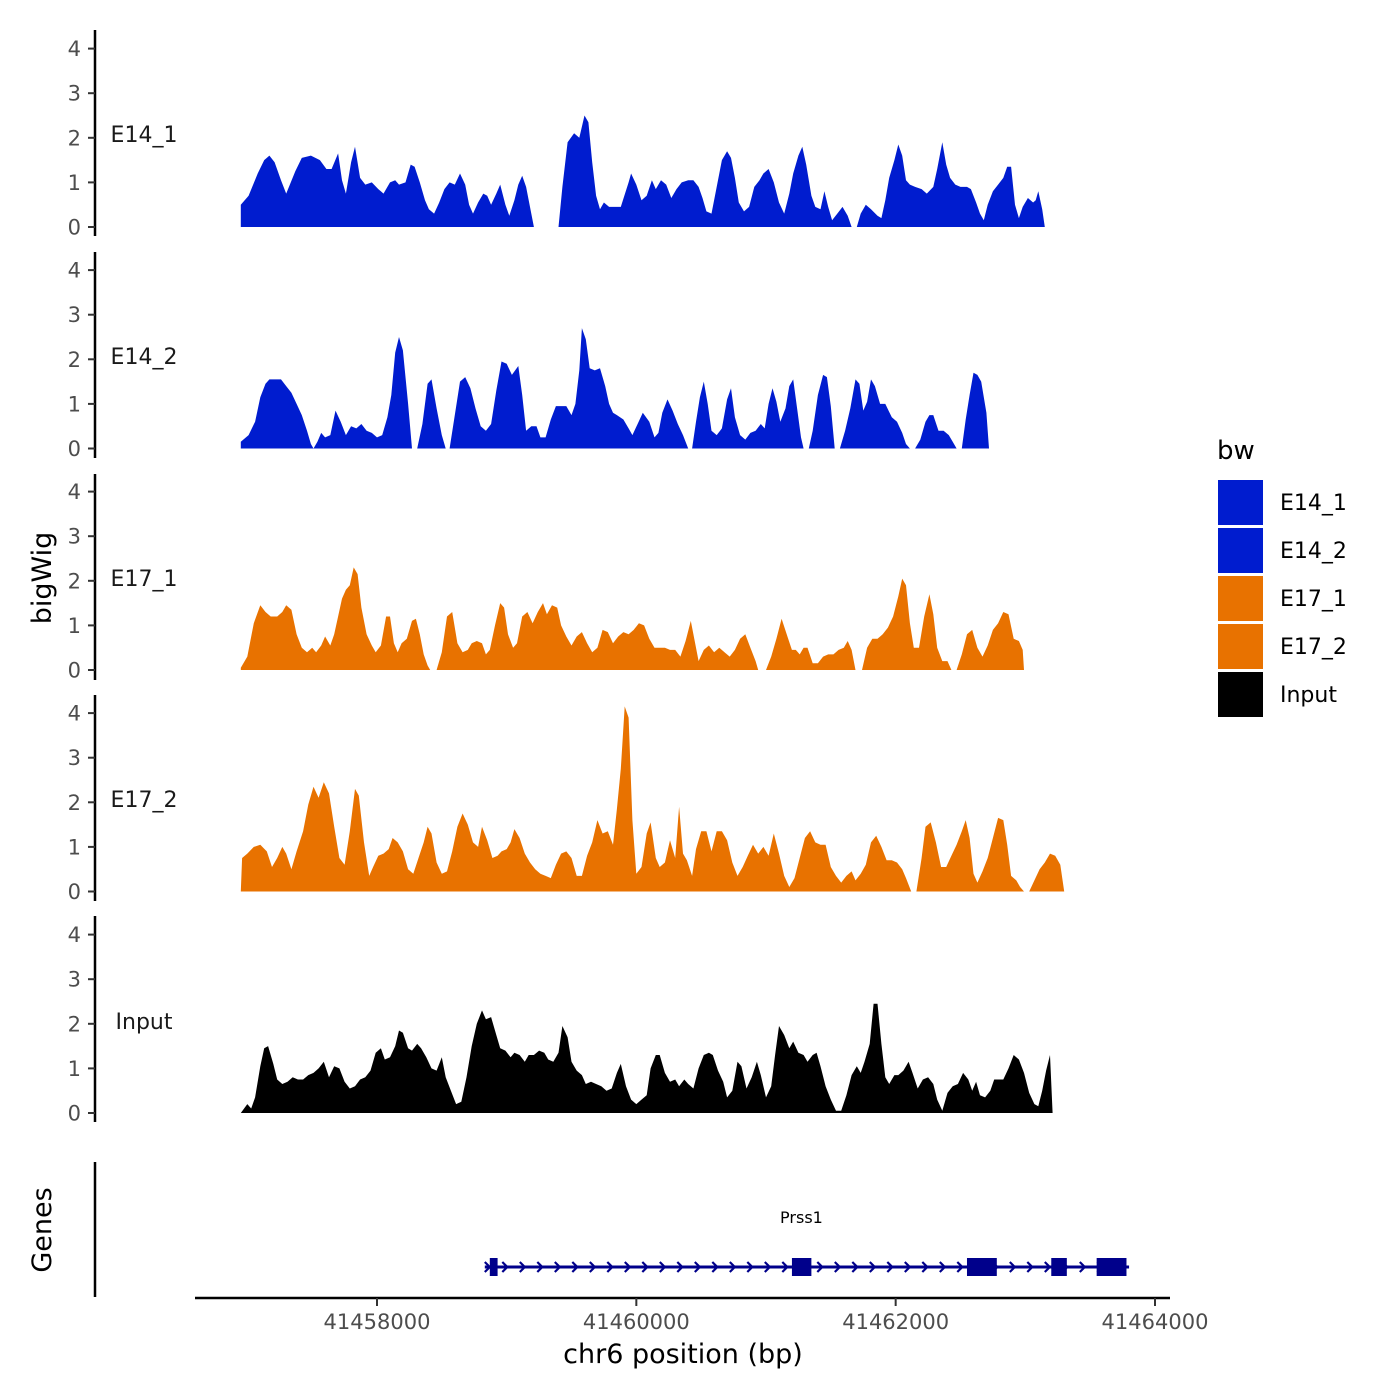 This screenshot has height=1400, width=1400. What do you see at coordinates (895, 1322) in the screenshot?
I see `x-tick-label: 41462000` at bounding box center [895, 1322].